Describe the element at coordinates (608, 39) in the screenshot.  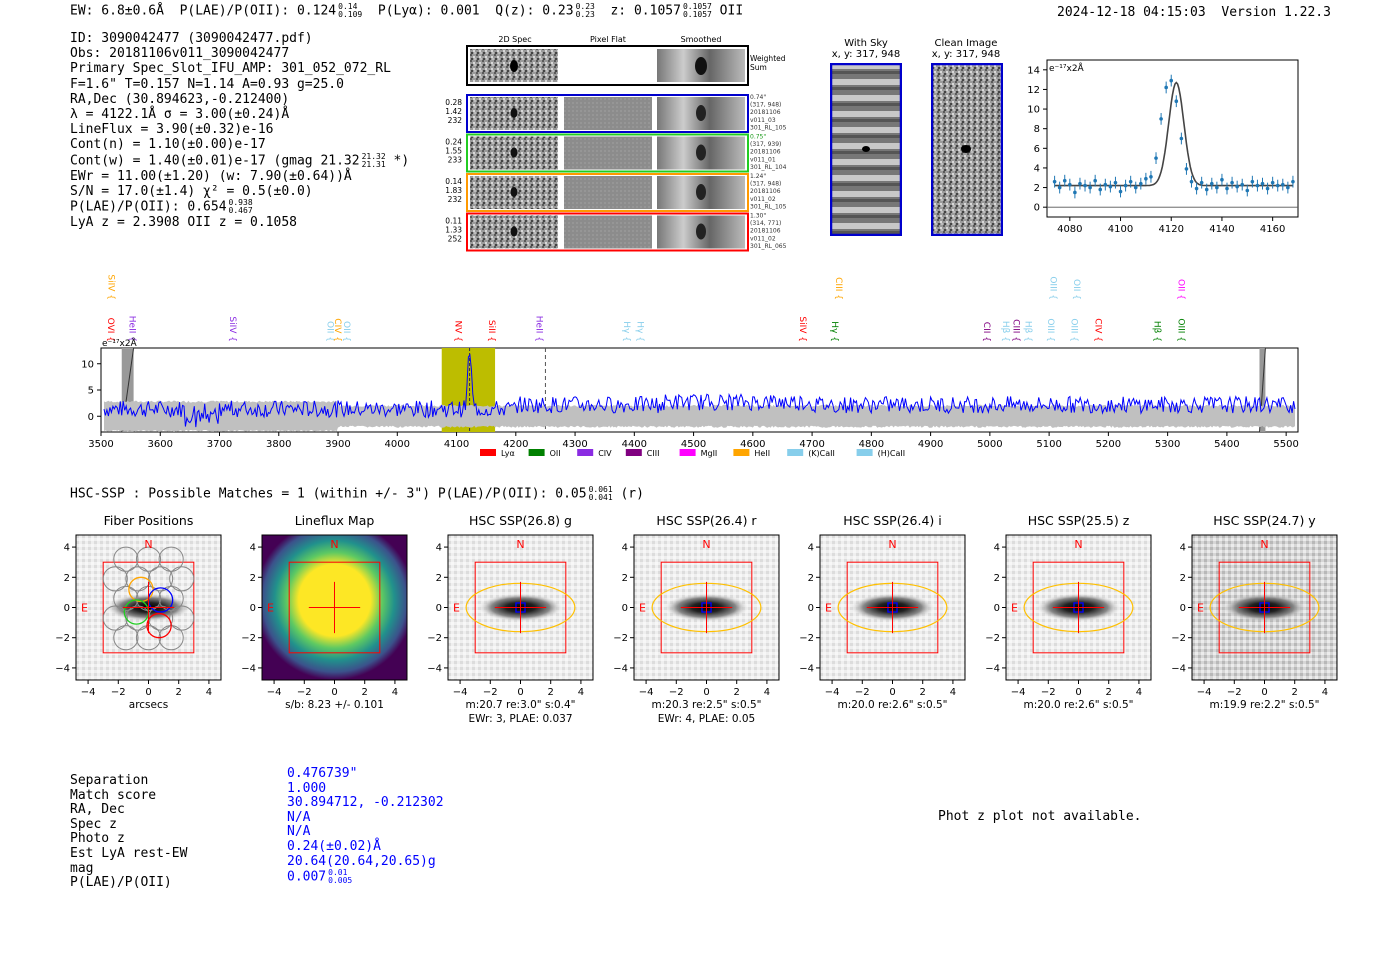
I see `col-label-pixelflat: Pixel Flat` at that location.